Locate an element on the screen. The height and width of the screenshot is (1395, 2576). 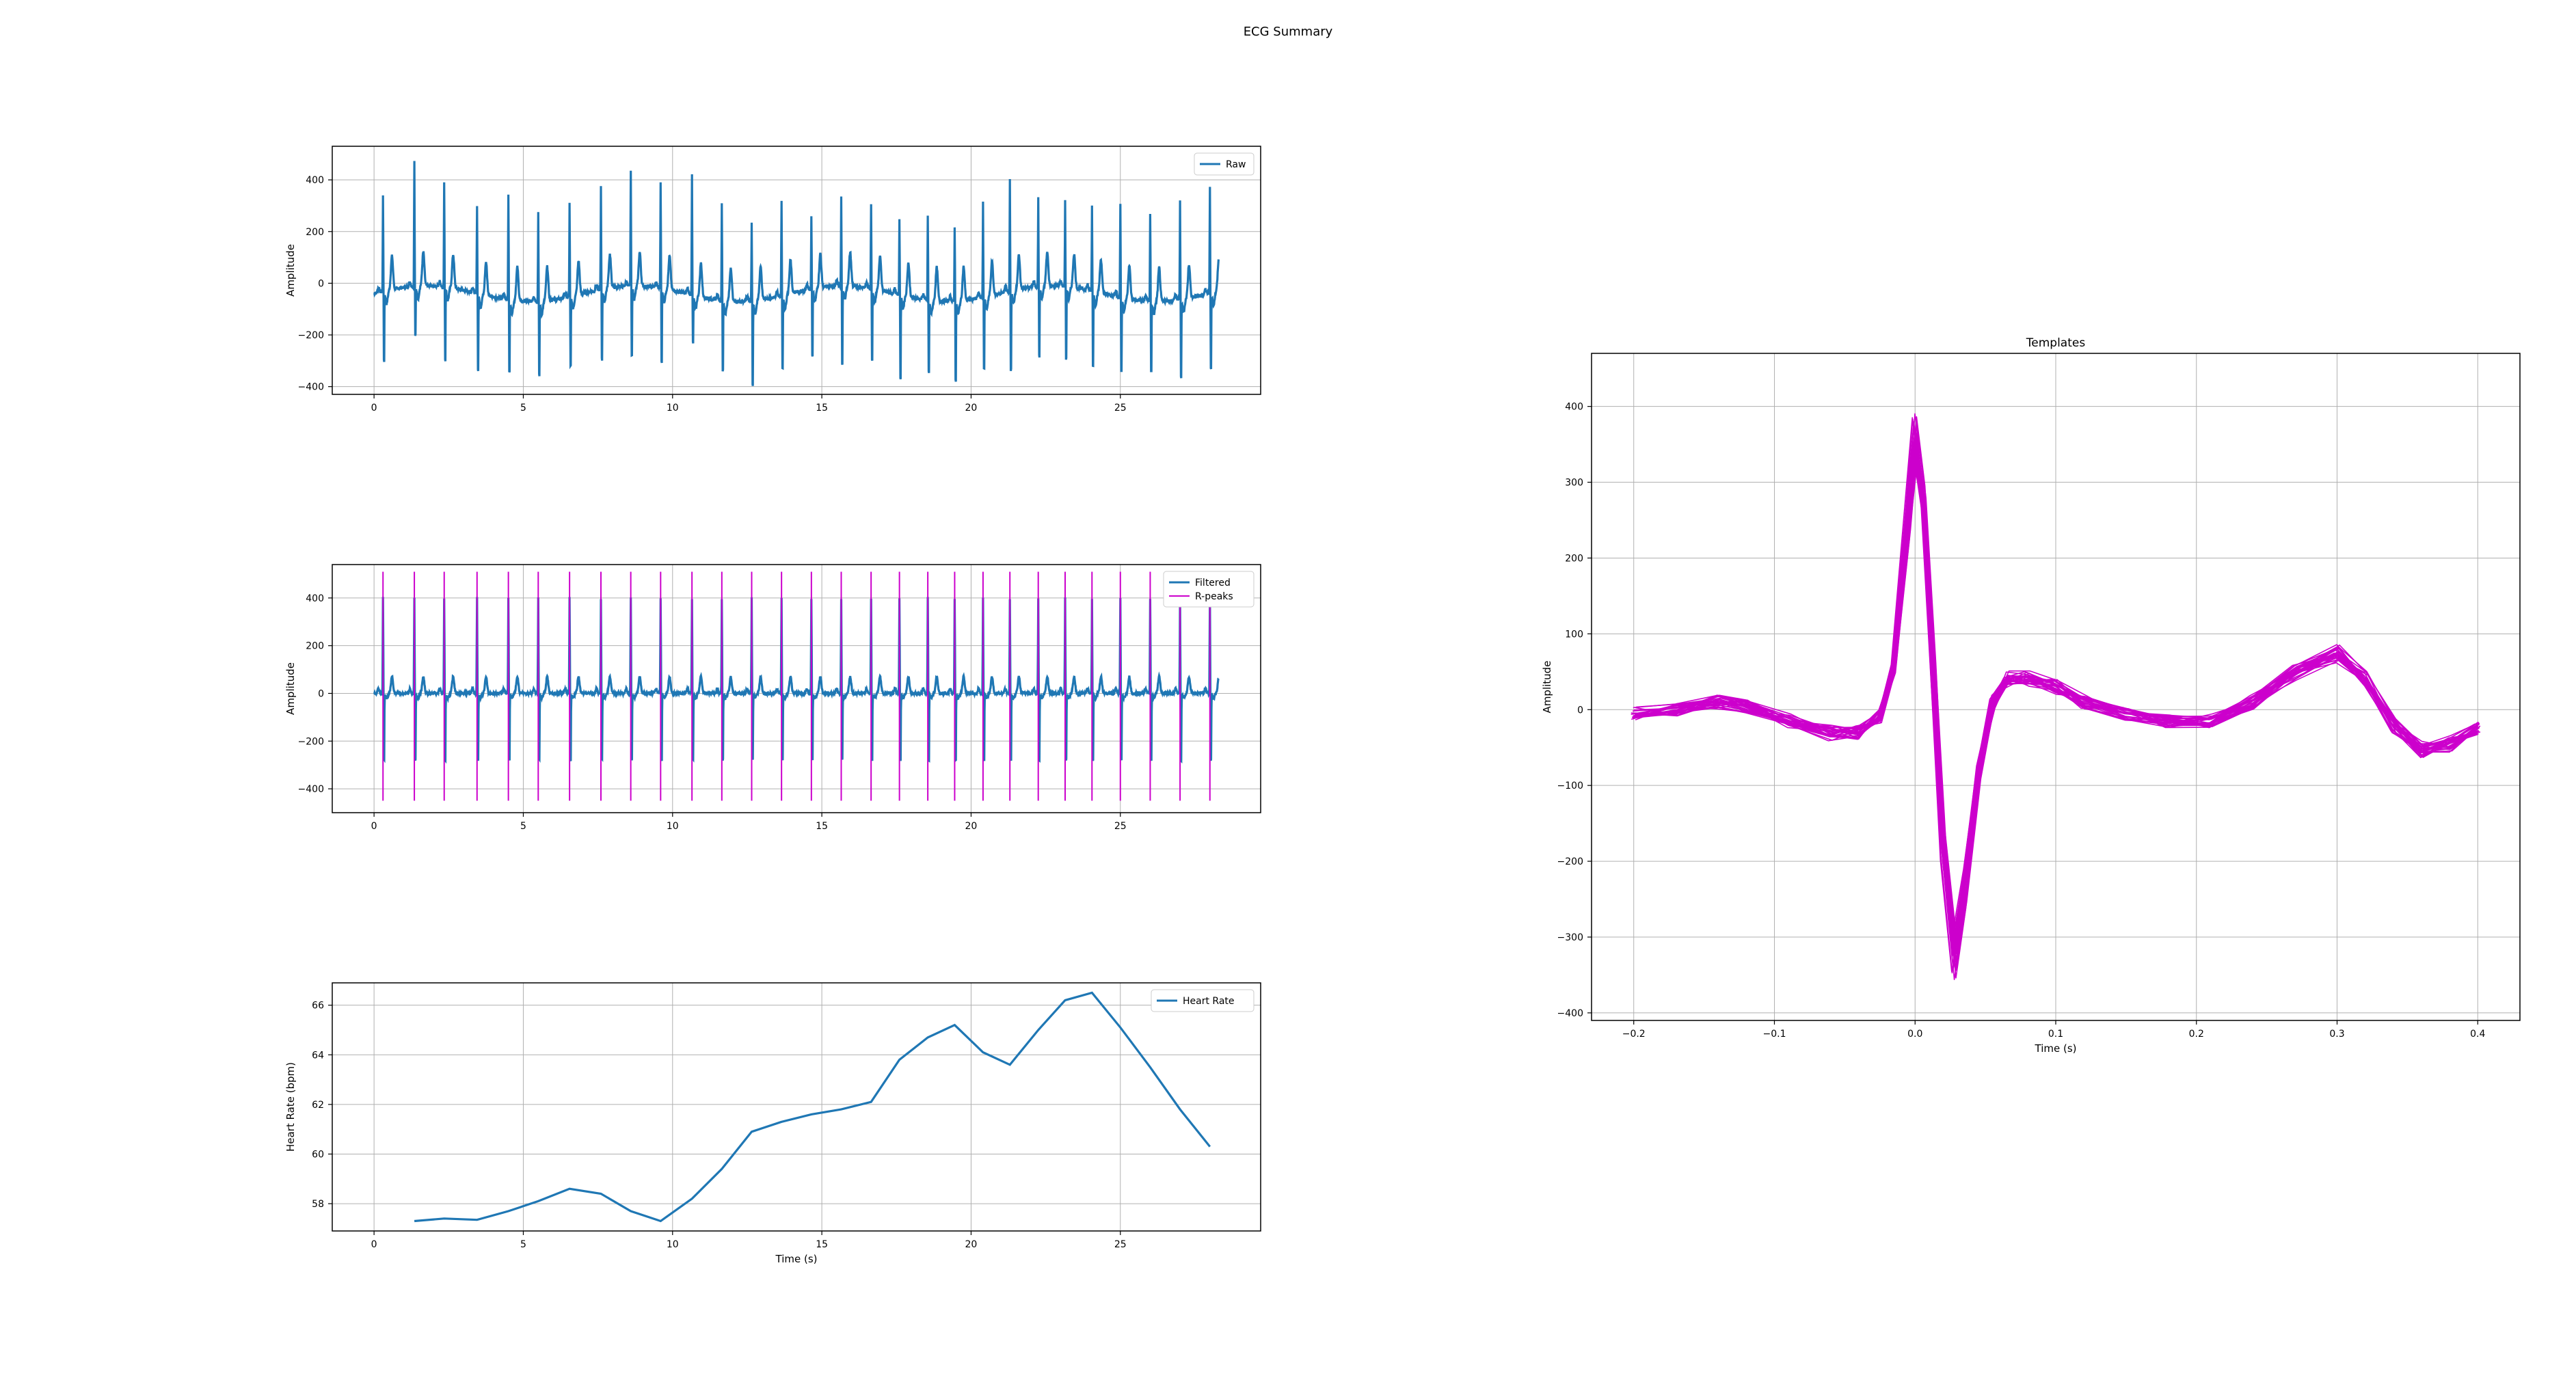
y-tick-label: 100 is located at coordinates (1574, 634).